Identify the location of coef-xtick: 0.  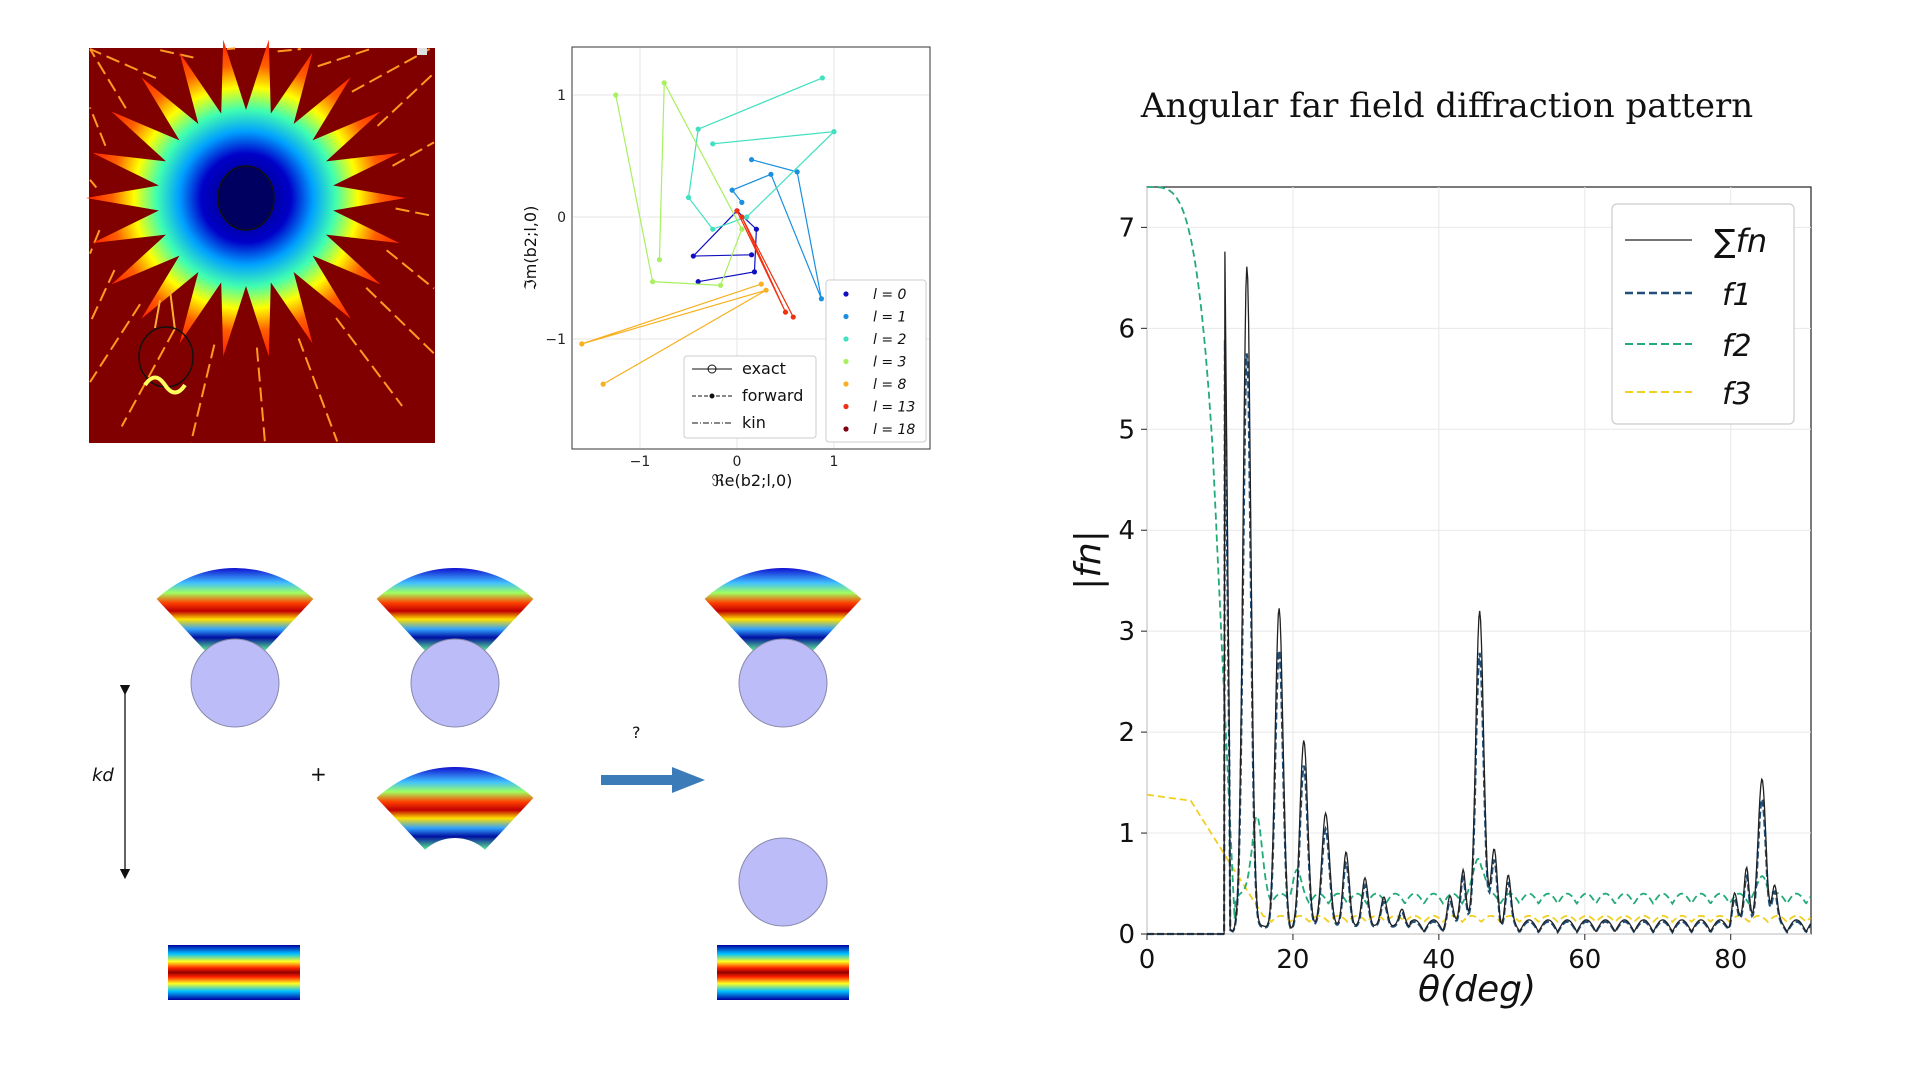
(737, 462).